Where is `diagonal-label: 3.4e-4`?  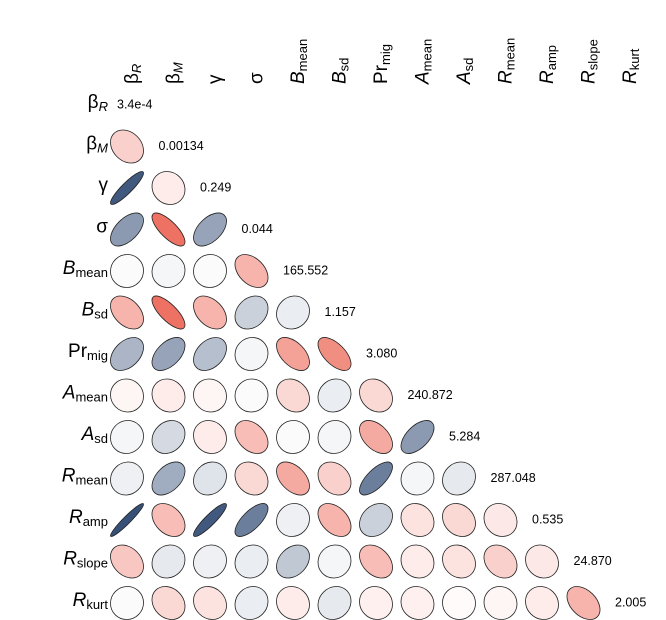
diagonal-label: 3.4e-4 is located at coordinates (134, 104).